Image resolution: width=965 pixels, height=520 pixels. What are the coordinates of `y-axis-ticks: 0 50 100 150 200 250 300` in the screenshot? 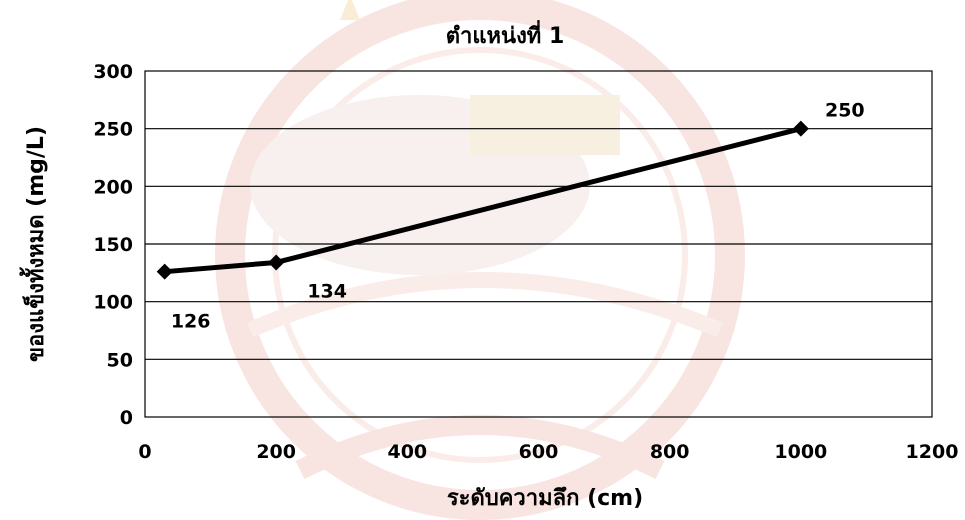 It's located at (113, 245).